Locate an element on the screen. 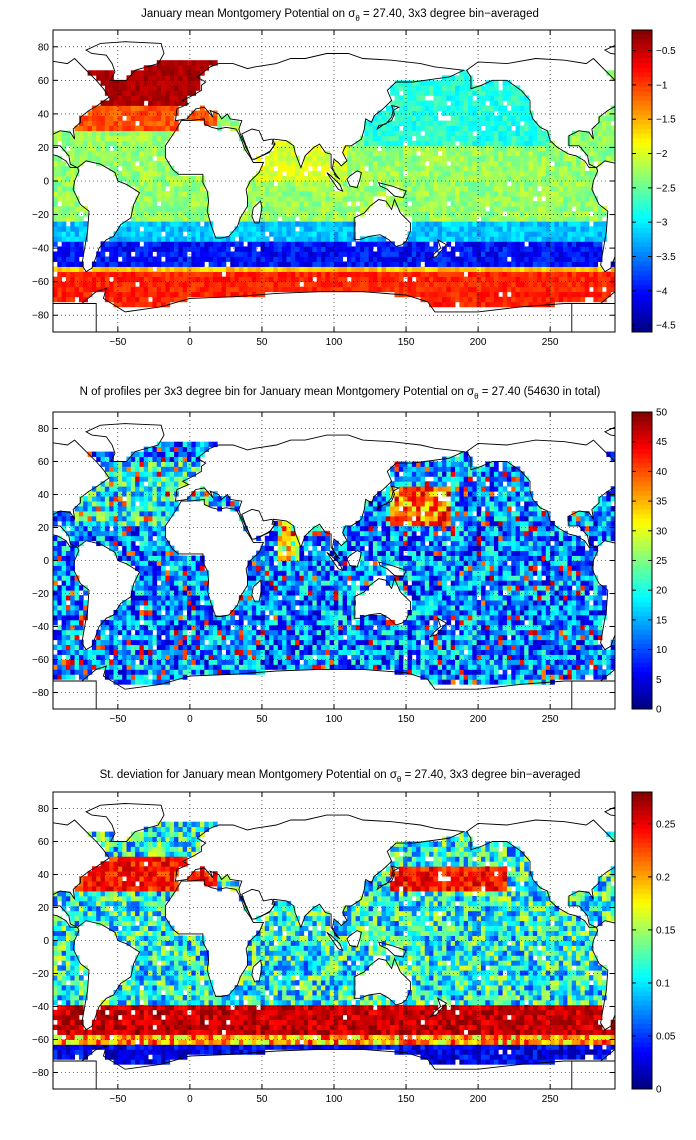 The image size is (696, 1140). x-tick-label: 200 is located at coordinates (478, 342).